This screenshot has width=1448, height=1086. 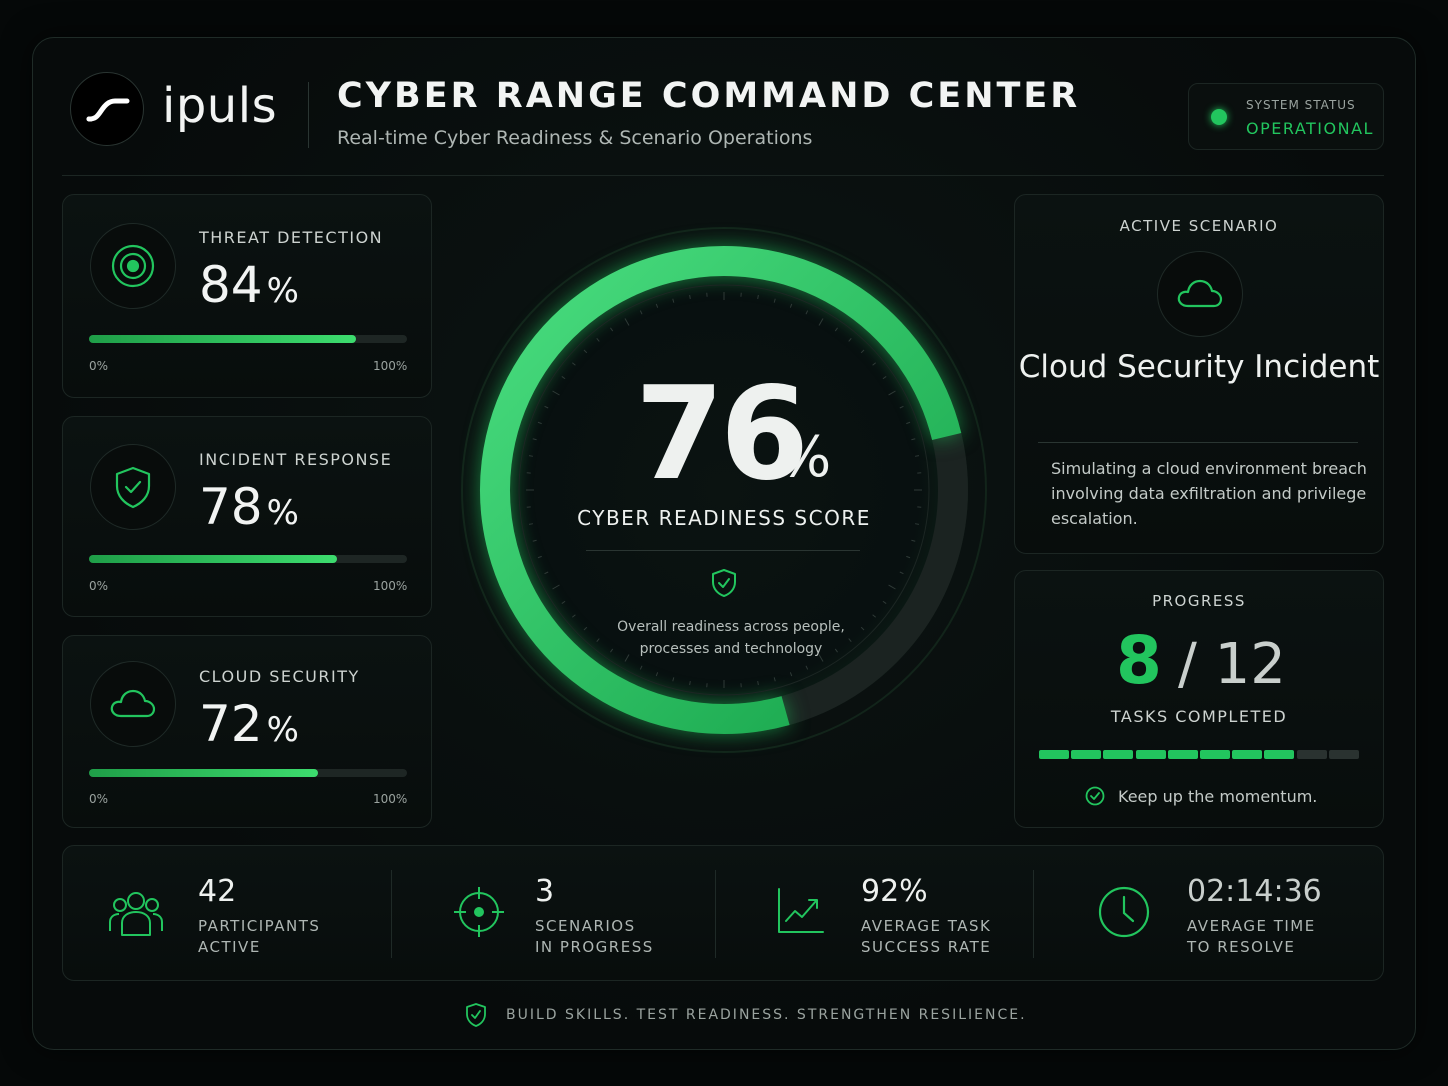 I want to click on metric-label: THREAT DETECTION, so click(x=291, y=237).